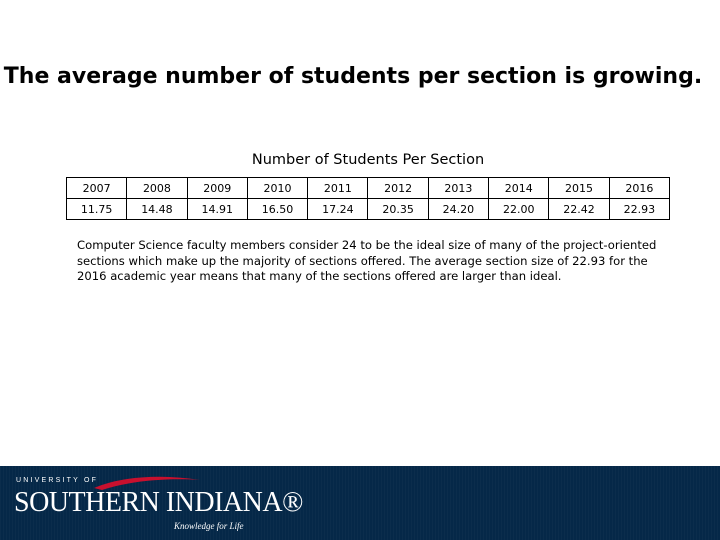 This screenshot has width=720, height=540. Describe the element at coordinates (157, 209) in the screenshot. I see `value-cell: 14.48` at that location.